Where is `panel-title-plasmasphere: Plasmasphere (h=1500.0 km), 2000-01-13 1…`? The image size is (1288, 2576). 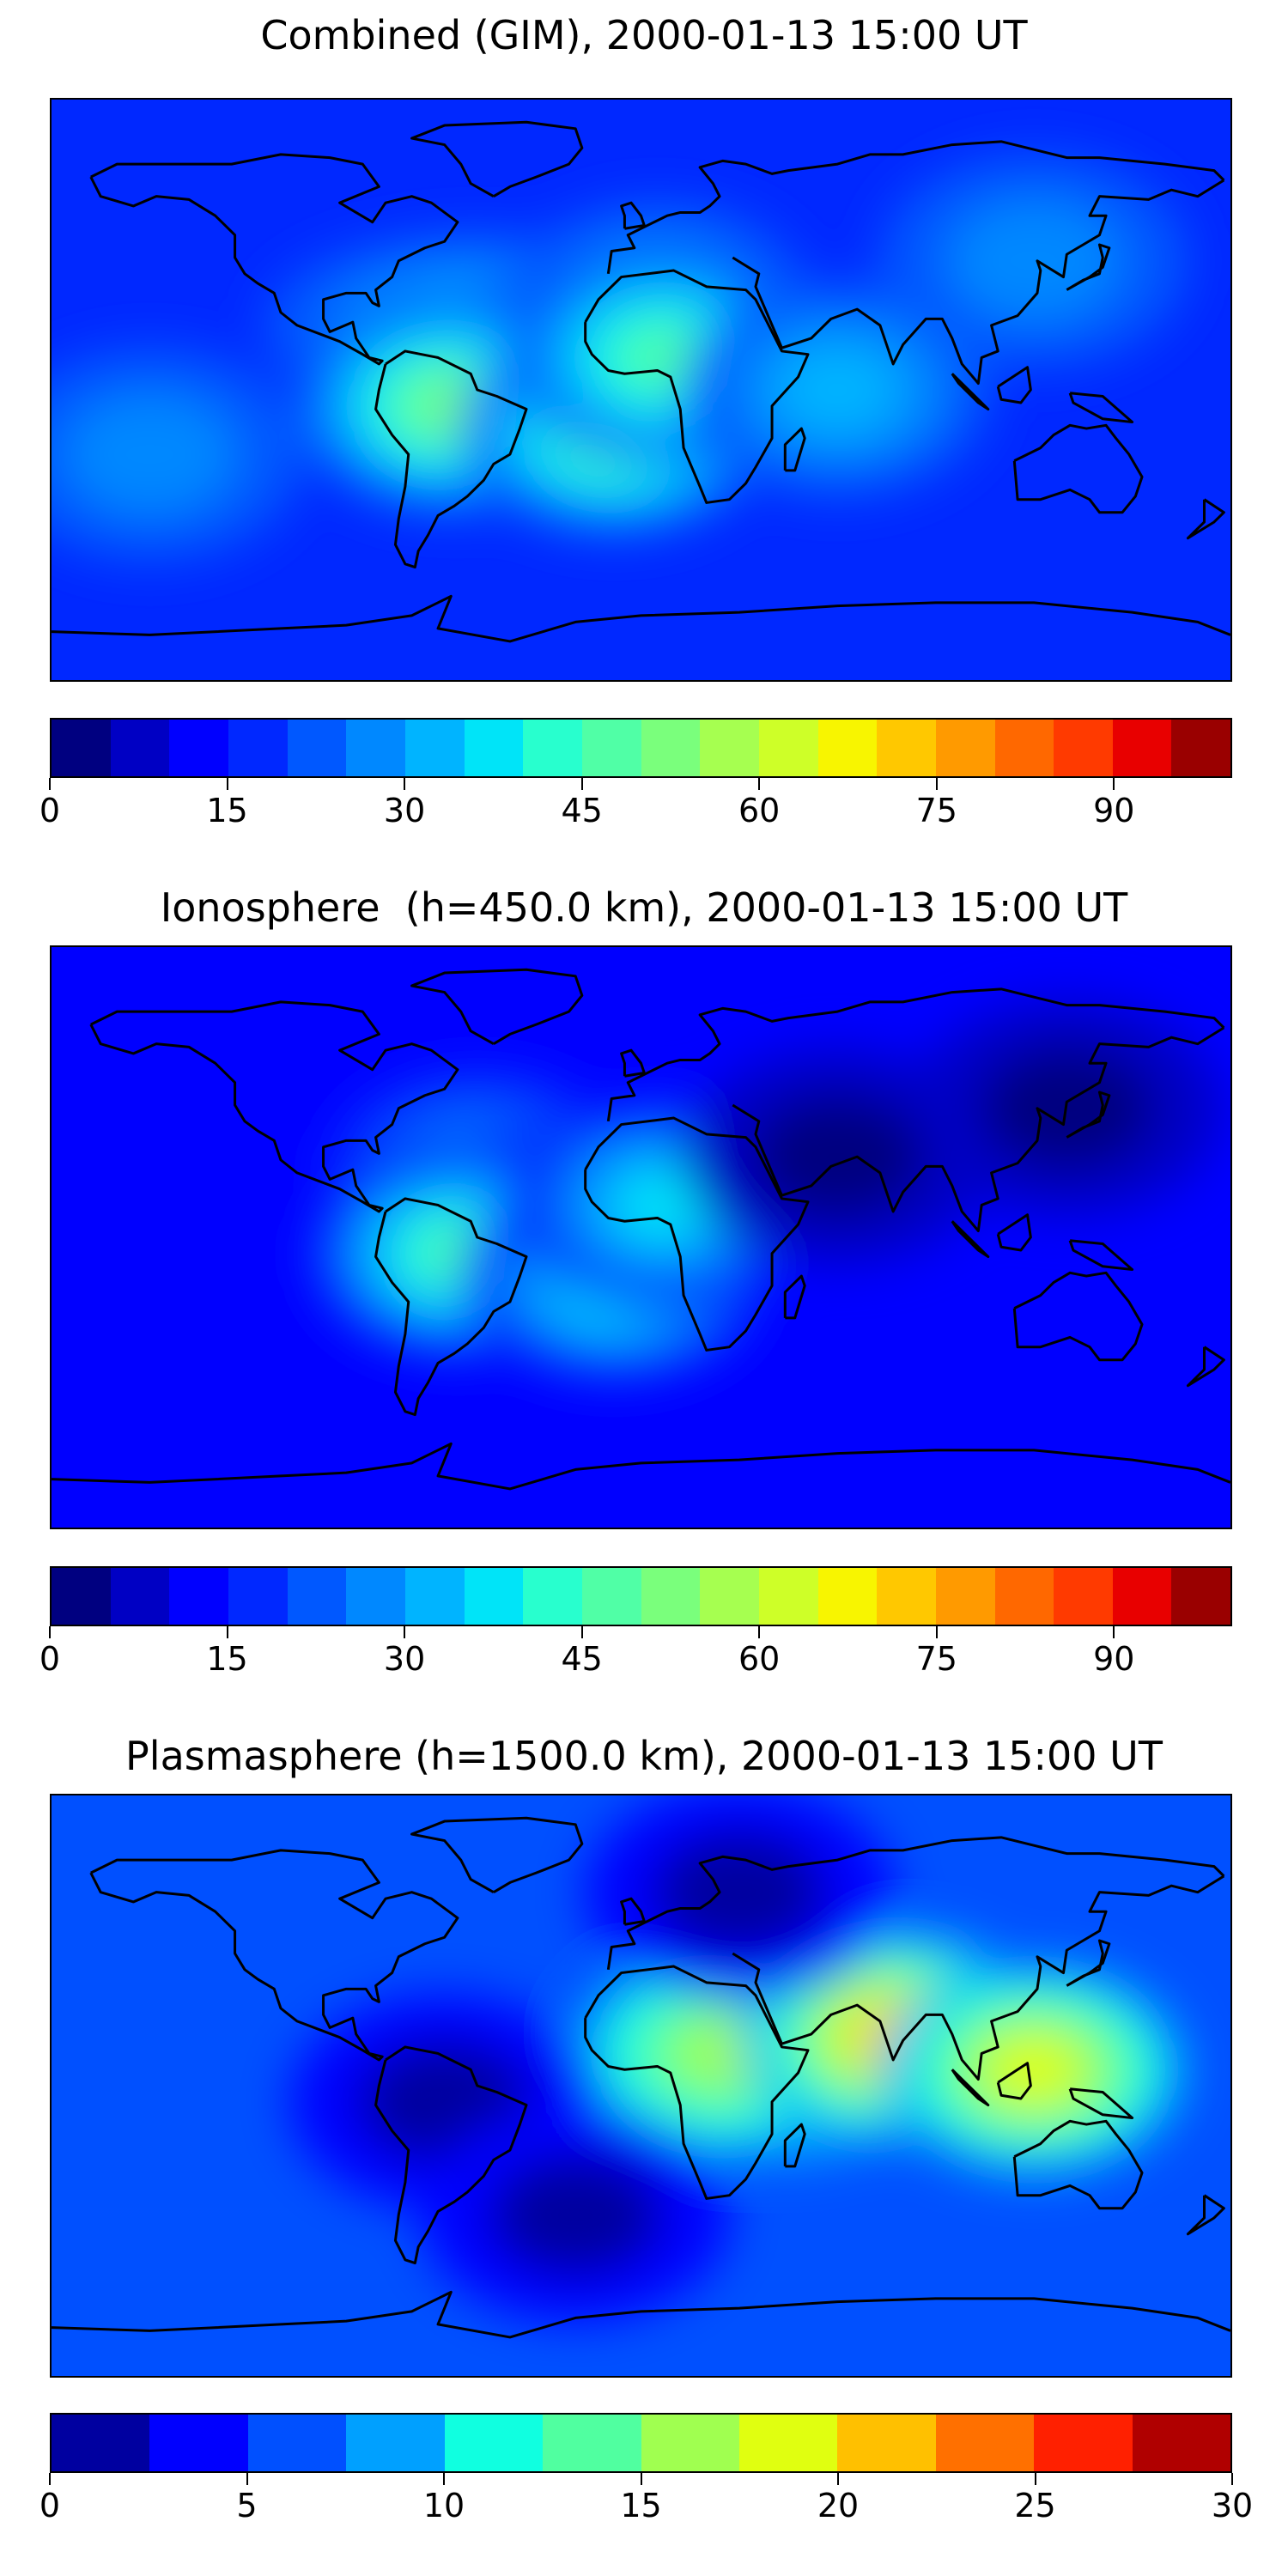 panel-title-plasmasphere: Plasmasphere (h=1500.0 km), 2000-01-13 1… is located at coordinates (644, 1756).